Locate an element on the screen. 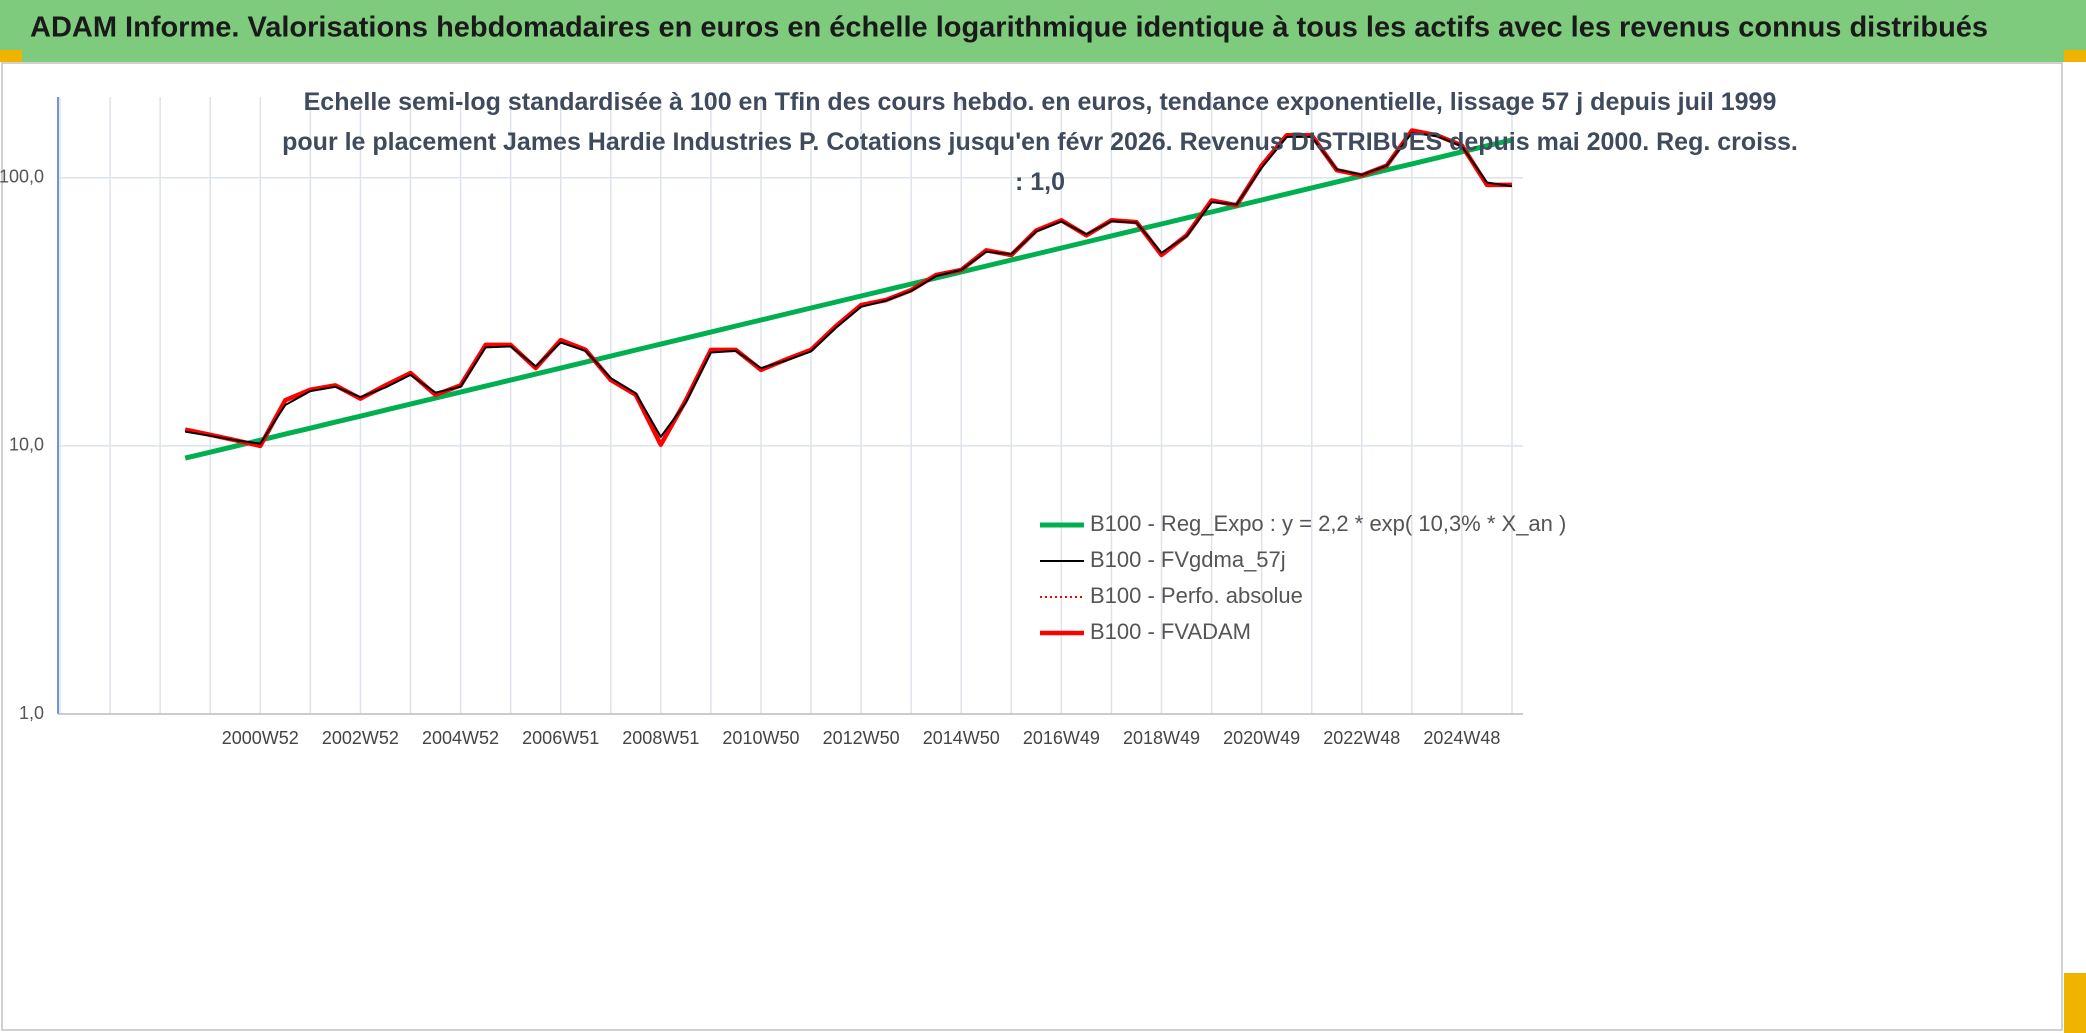 The image size is (2086, 1033). x-tick-label: 2014W50 is located at coordinates (961, 738).